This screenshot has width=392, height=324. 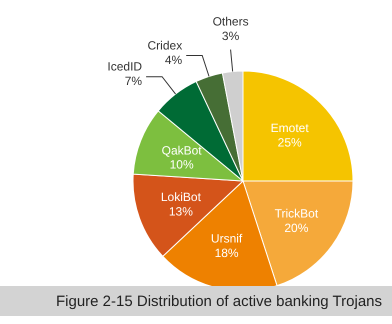 I want to click on data-label: 3%, so click(x=231, y=35).